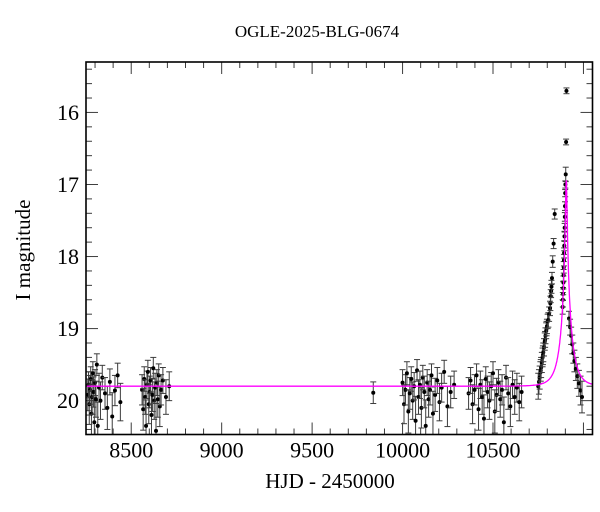  What do you see at coordinates (23, 250) in the screenshot?
I see `y-axis-label: I magnitude` at bounding box center [23, 250].